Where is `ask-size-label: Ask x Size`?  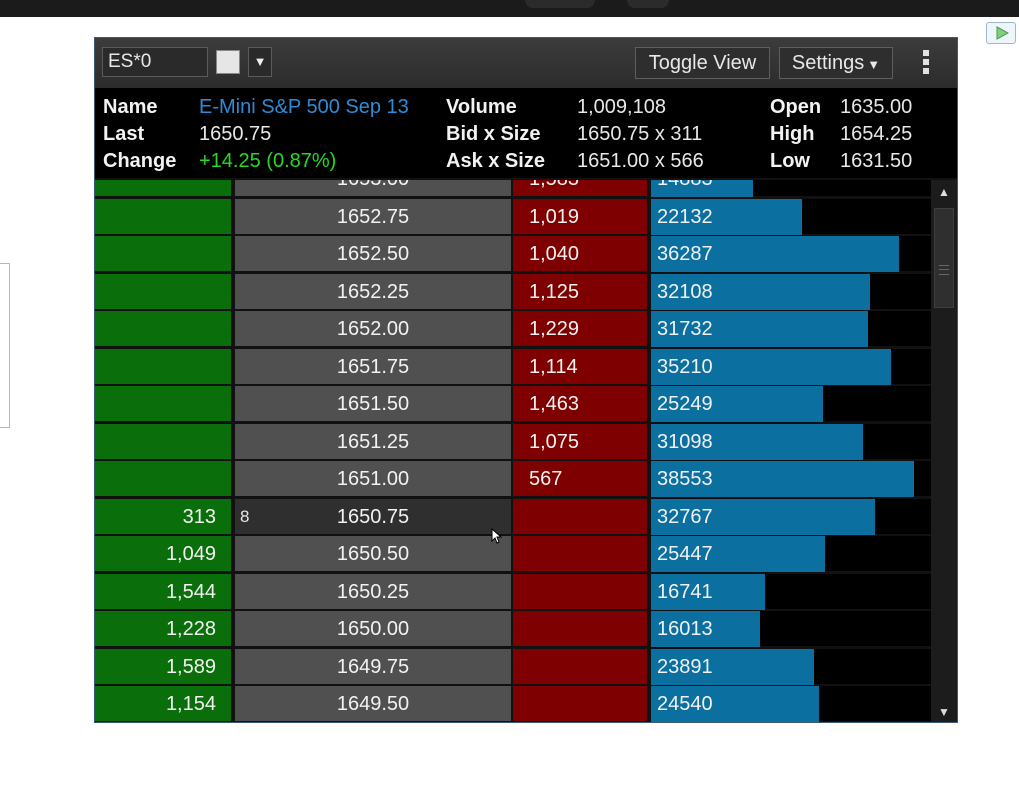 ask-size-label: Ask x Size is located at coordinates (495, 161).